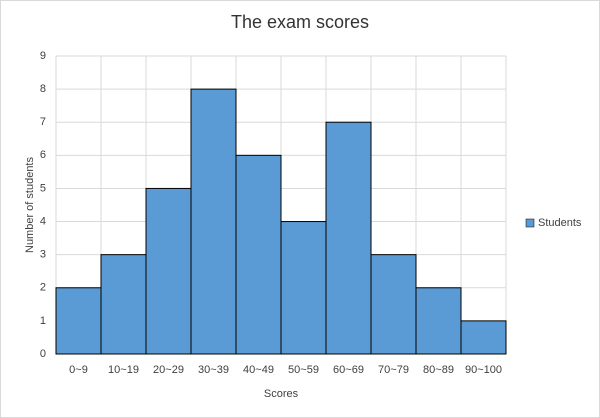  What do you see at coordinates (281, 394) in the screenshot?
I see `x-axis-label: Scores` at bounding box center [281, 394].